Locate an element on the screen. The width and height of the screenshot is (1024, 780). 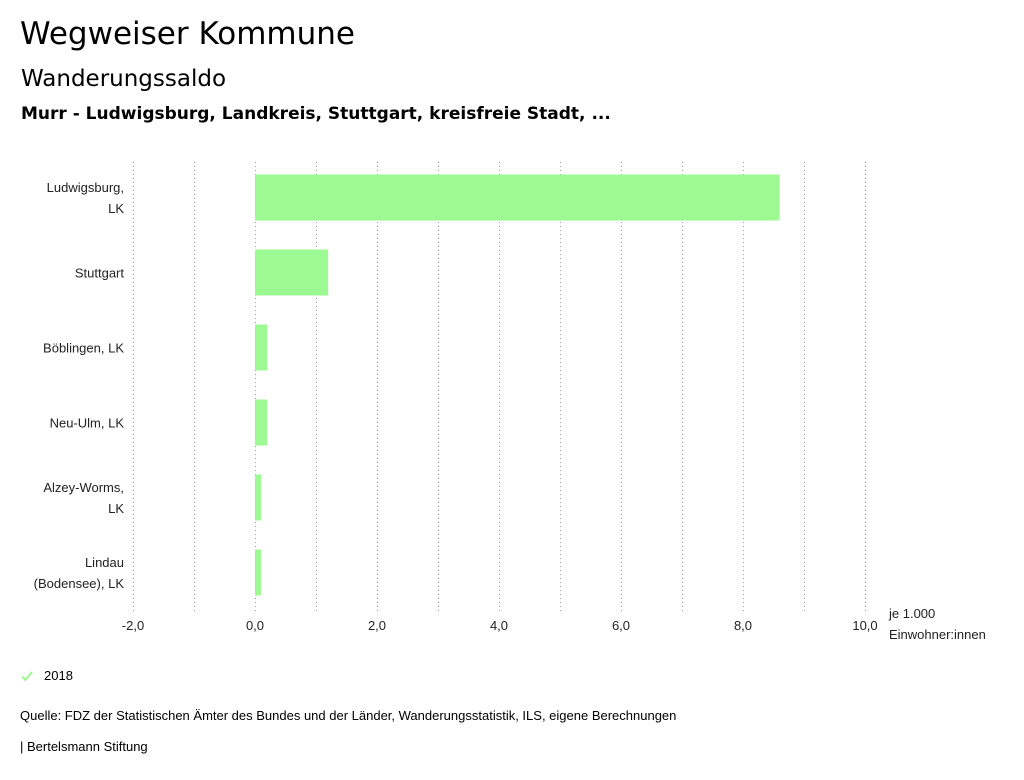
category-label: Ludwigsburg, LK is located at coordinates (86, 198).